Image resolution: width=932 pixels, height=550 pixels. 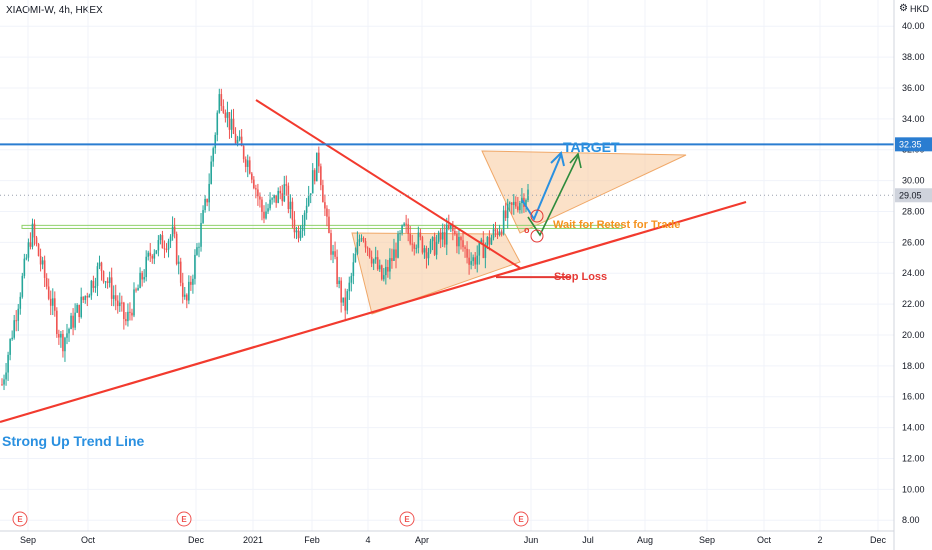 What do you see at coordinates (913, 195) in the screenshot?
I see `price-label-tag` at bounding box center [913, 195].